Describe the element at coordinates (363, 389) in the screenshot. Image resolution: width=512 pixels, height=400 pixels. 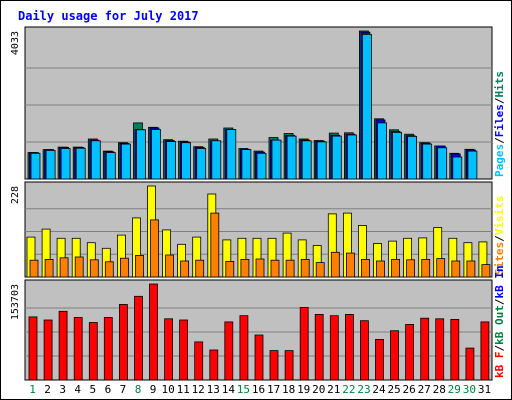
I see `x-tick-label: 23` at that location.